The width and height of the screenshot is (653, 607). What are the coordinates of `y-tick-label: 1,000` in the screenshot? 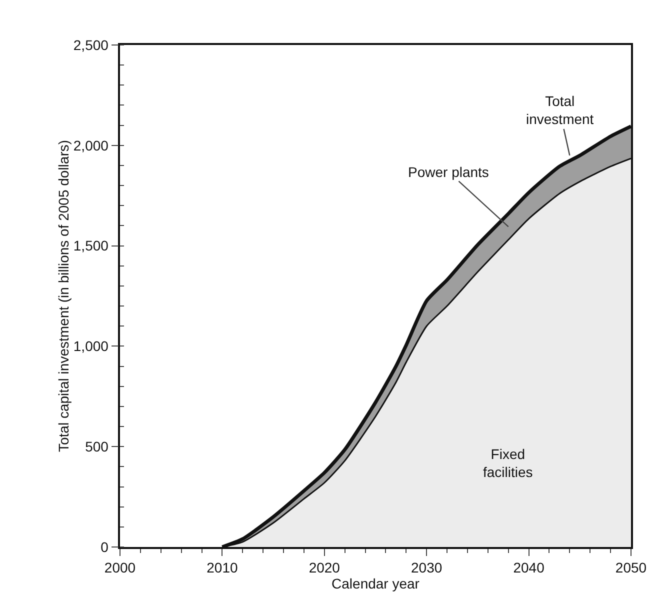 It's located at (91, 346).